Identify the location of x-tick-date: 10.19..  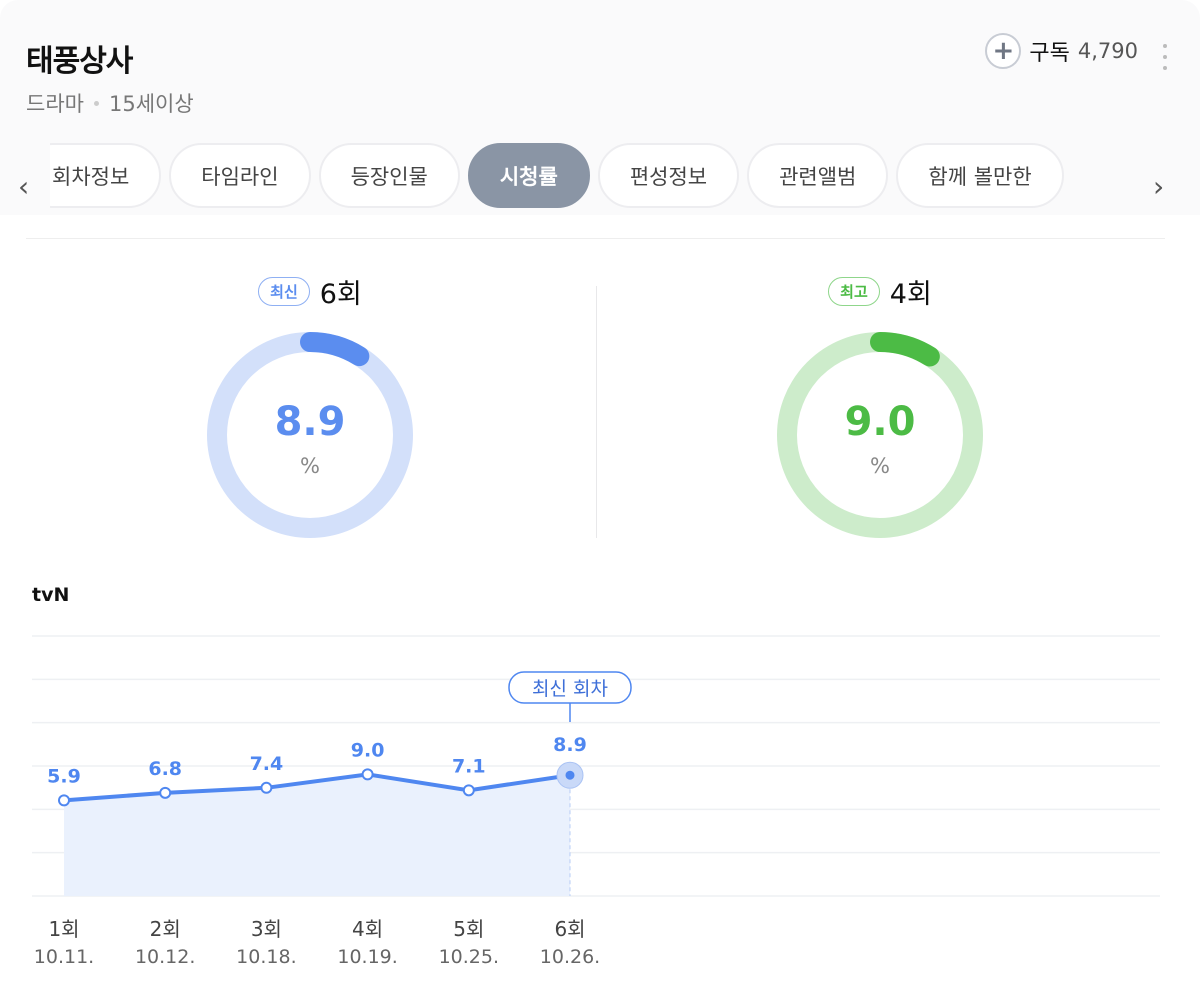
(367, 957).